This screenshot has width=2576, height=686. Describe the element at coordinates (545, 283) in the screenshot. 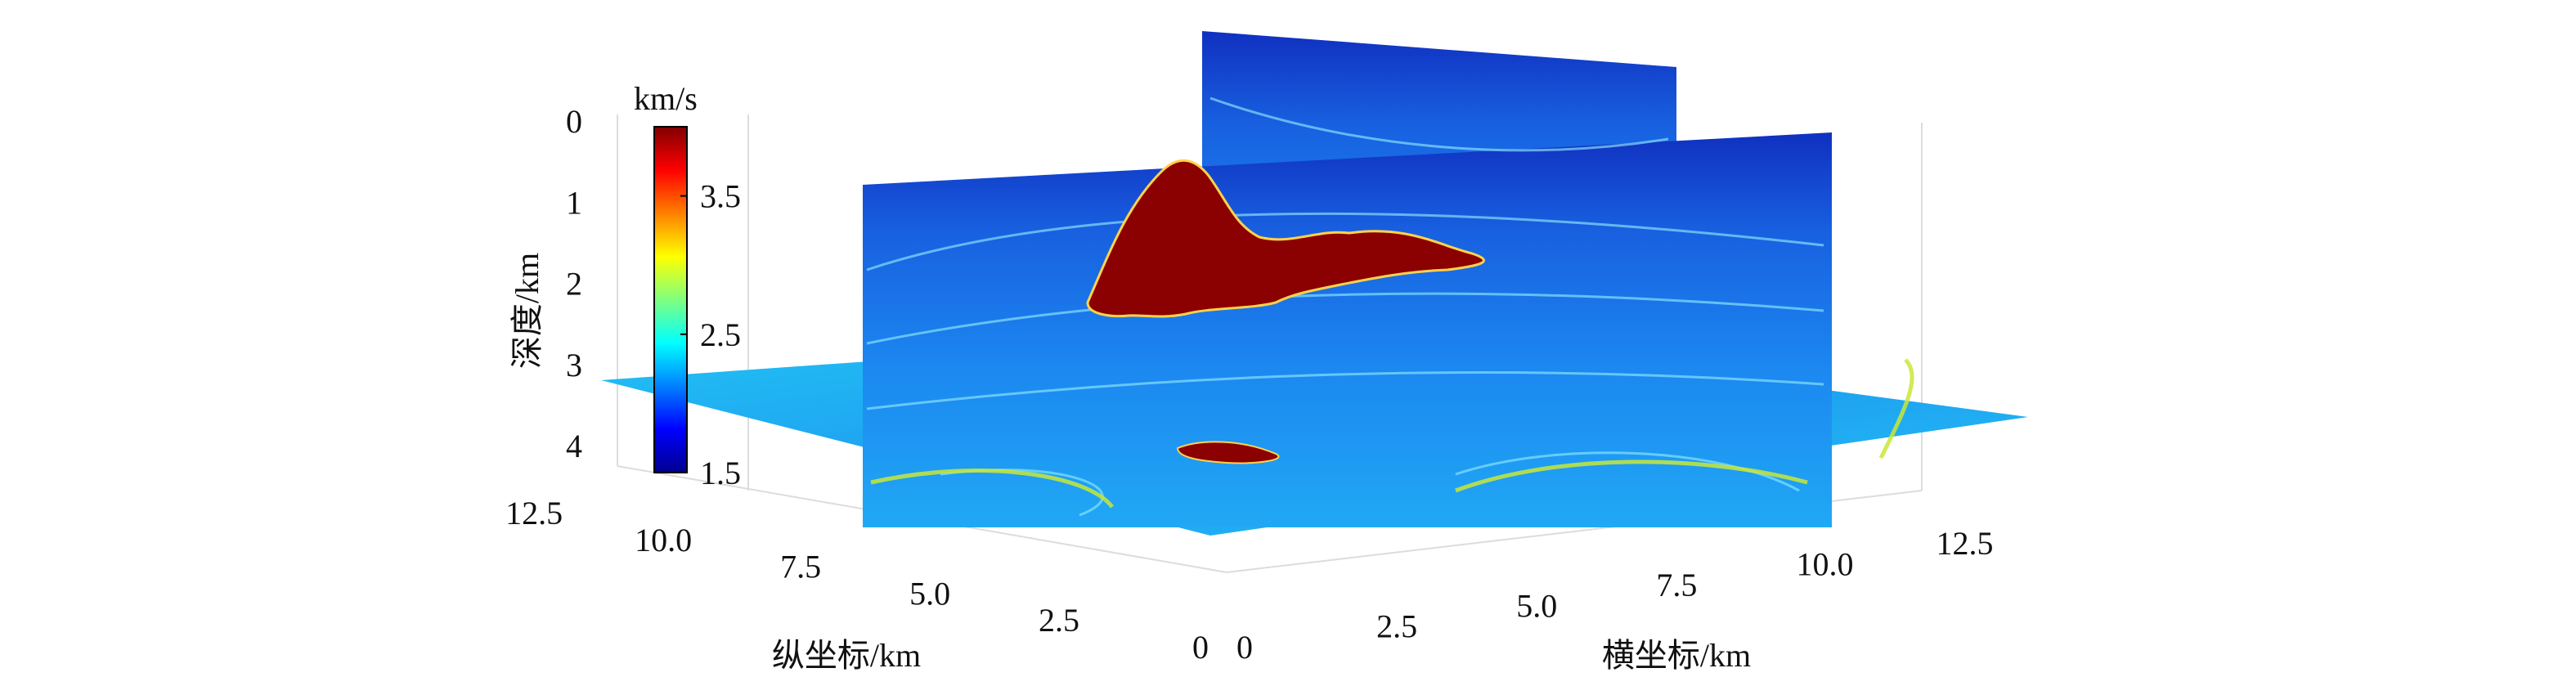

I see `depth-axis: 0 1 2 3 4 深度/km` at that location.